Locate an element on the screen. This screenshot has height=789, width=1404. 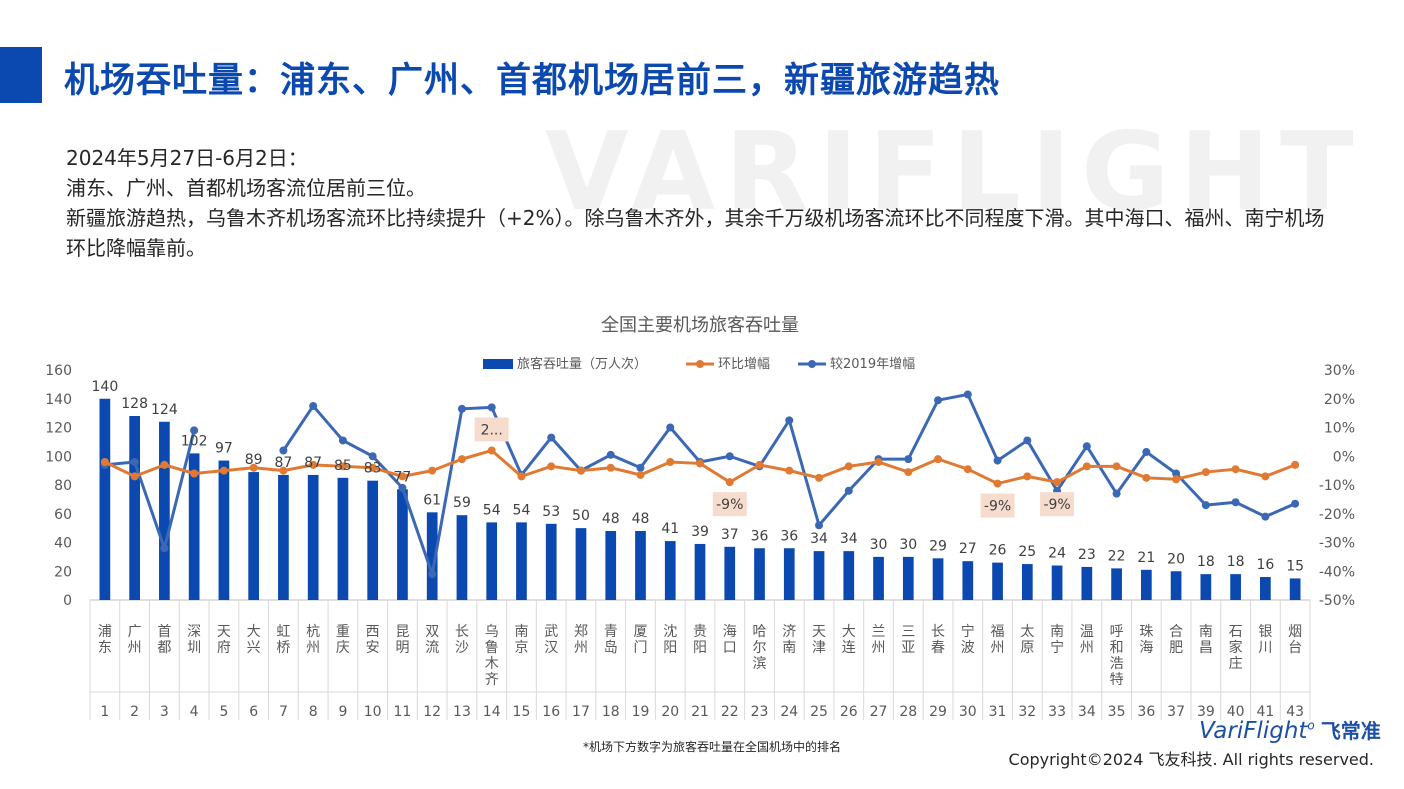
rank-label: 21 is located at coordinates (700, 712).